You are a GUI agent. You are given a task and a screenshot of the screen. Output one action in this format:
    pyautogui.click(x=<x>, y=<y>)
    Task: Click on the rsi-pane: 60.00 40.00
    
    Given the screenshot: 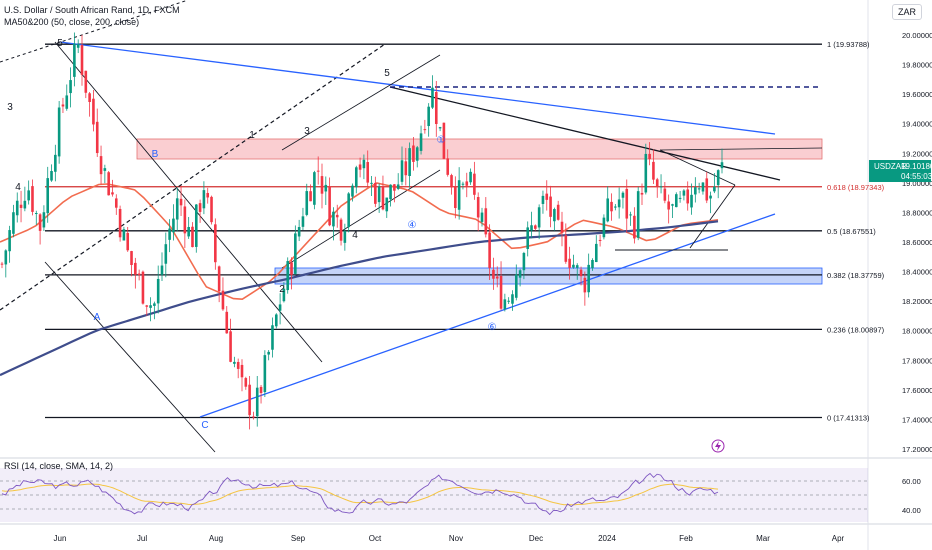 What is the action you would take?
    pyautogui.click(x=461, y=494)
    